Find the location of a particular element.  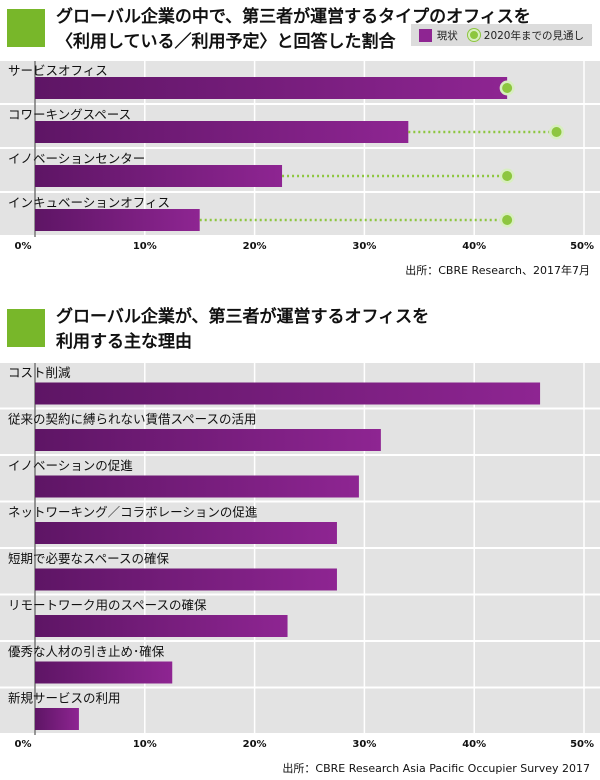

legend-label-current: 現状 is located at coordinates (447, 35).